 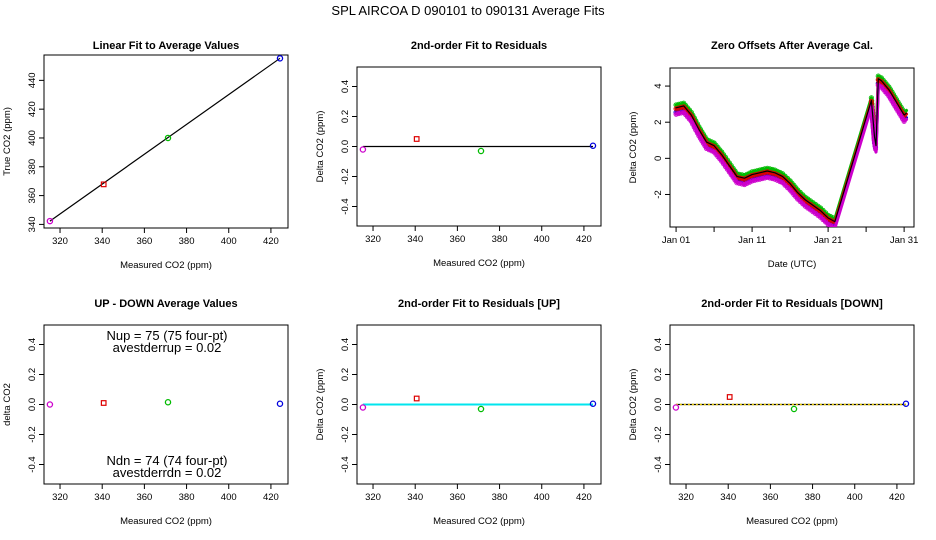 I want to click on y-tick-label: -2, so click(x=658, y=194).